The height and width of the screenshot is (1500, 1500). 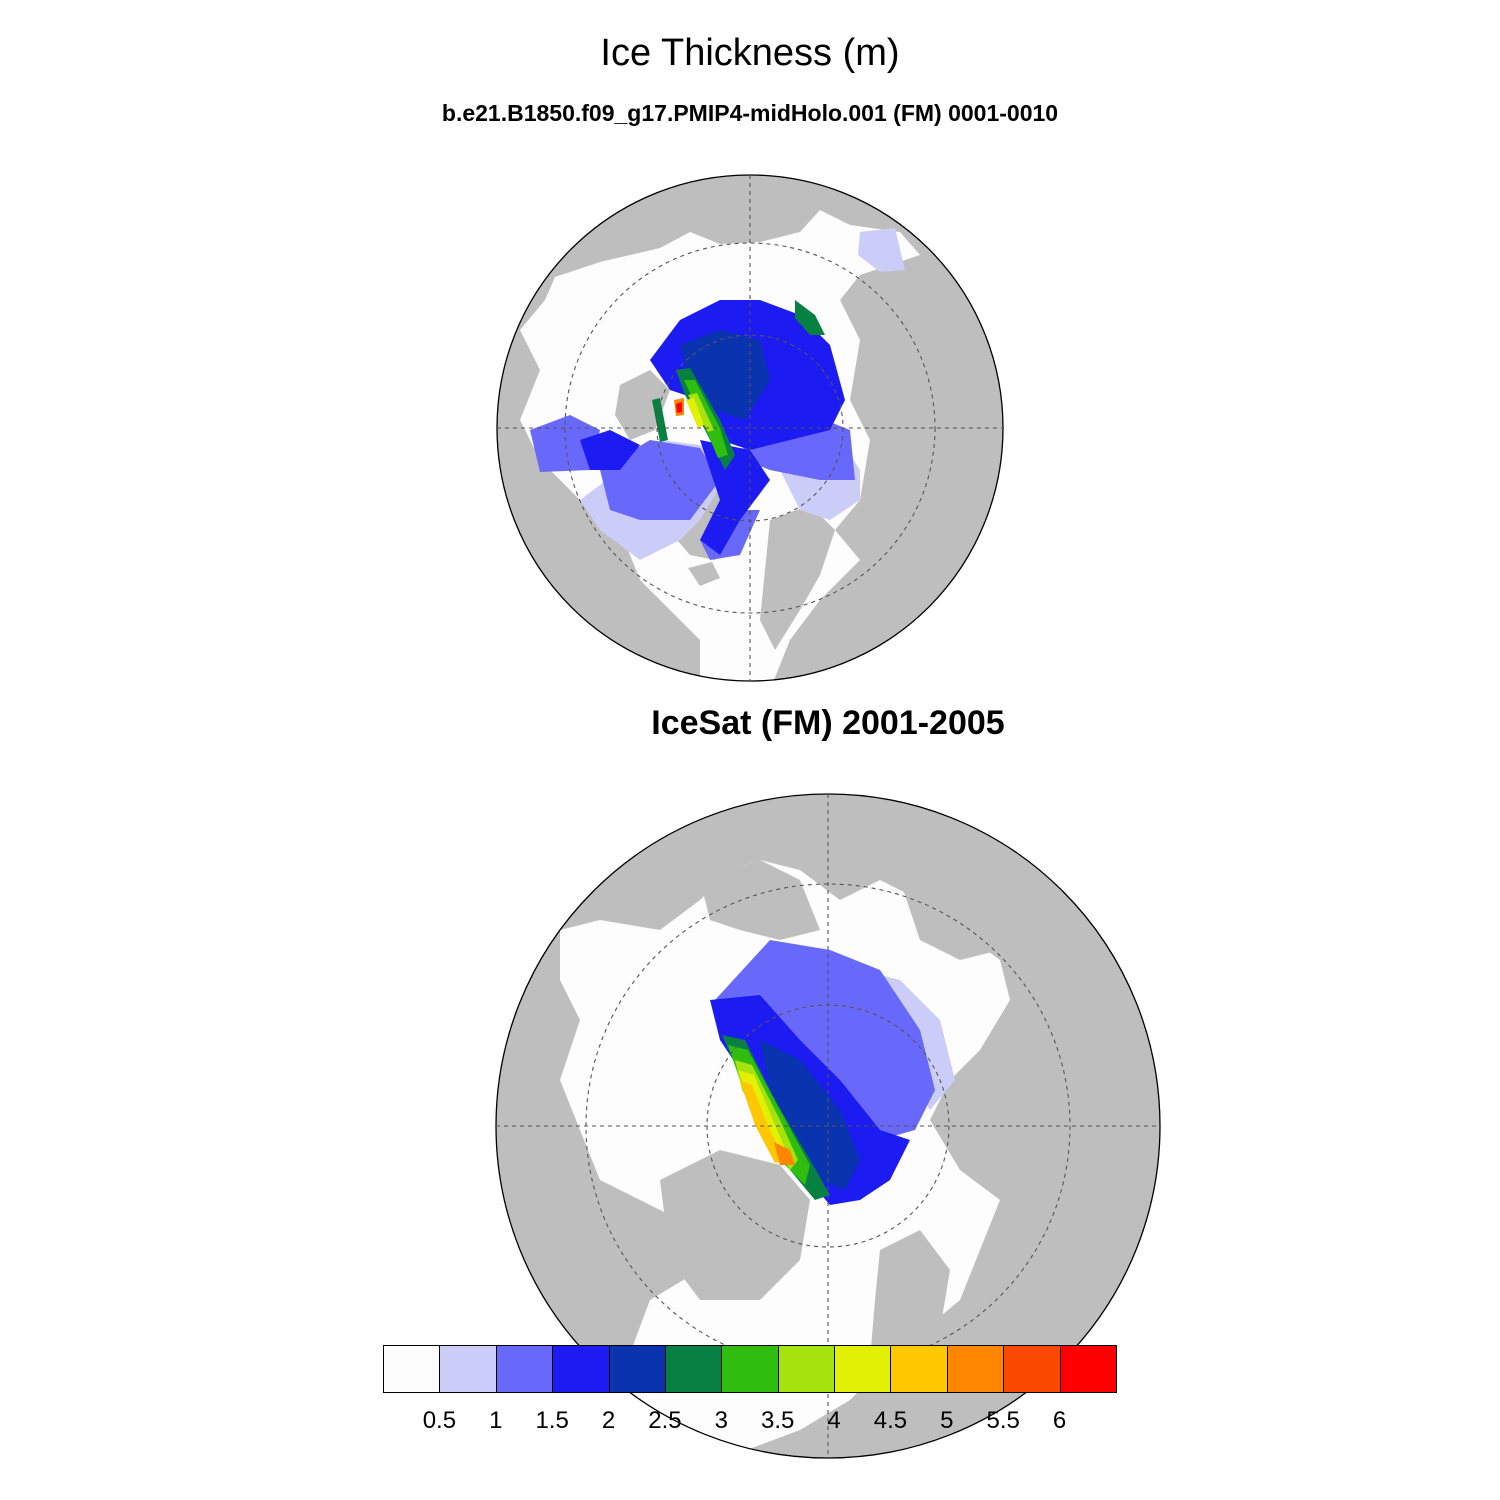 I want to click on colorbar-tick-label: 6, so click(x=1059, y=1420).